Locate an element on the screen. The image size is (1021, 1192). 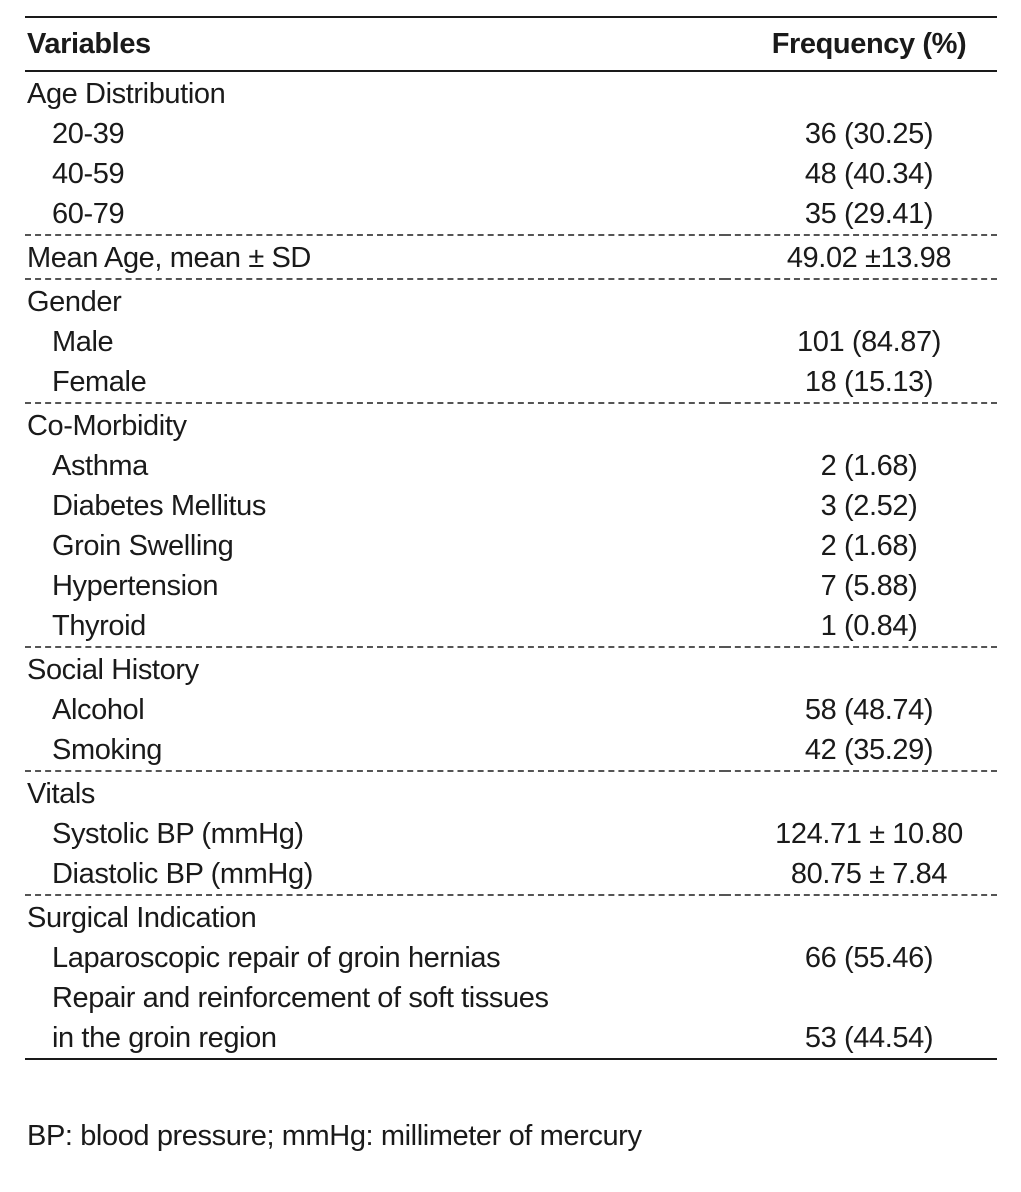
table-row: 60-79 35 (29.41) is located at coordinates (511, 214).